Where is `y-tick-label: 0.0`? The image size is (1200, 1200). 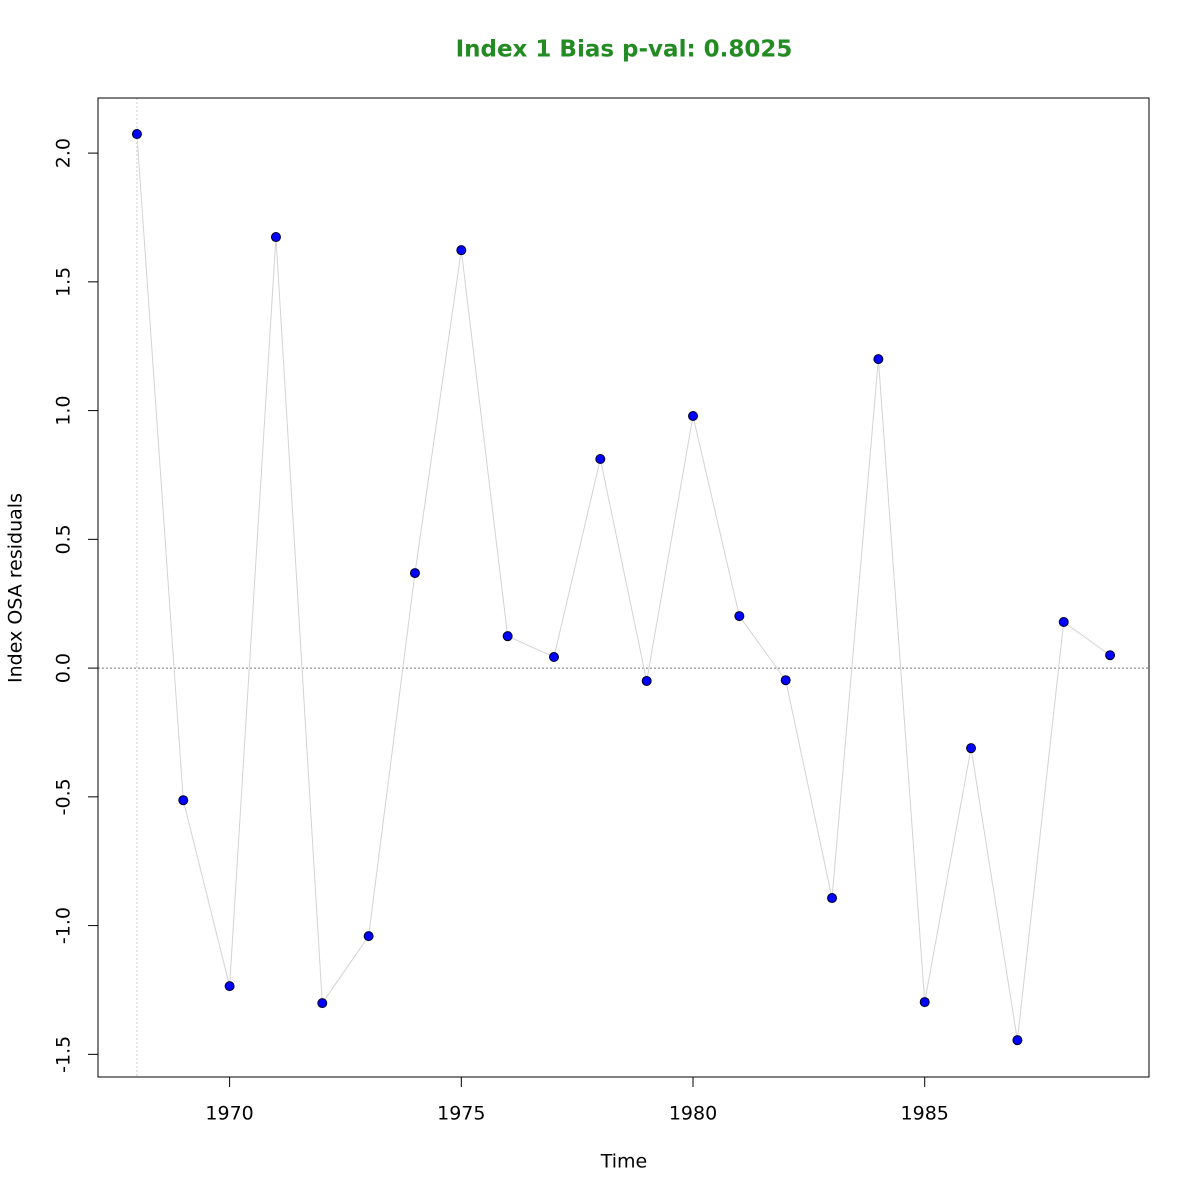
y-tick-label: 0.0 is located at coordinates (64, 668).